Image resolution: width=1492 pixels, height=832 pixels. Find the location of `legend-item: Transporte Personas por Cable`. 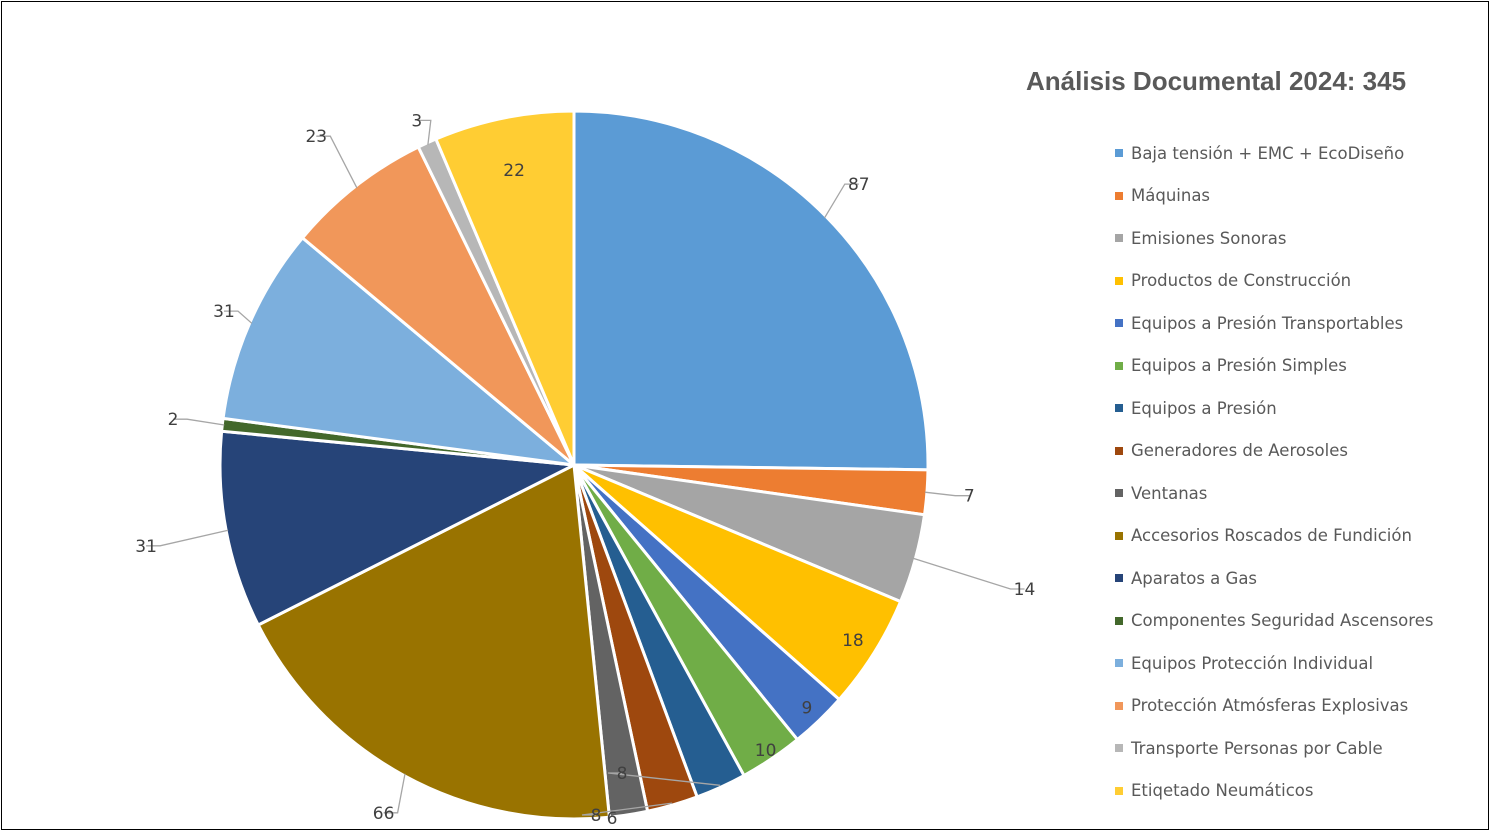

legend-item: Transporte Personas por Cable is located at coordinates (1274, 748).